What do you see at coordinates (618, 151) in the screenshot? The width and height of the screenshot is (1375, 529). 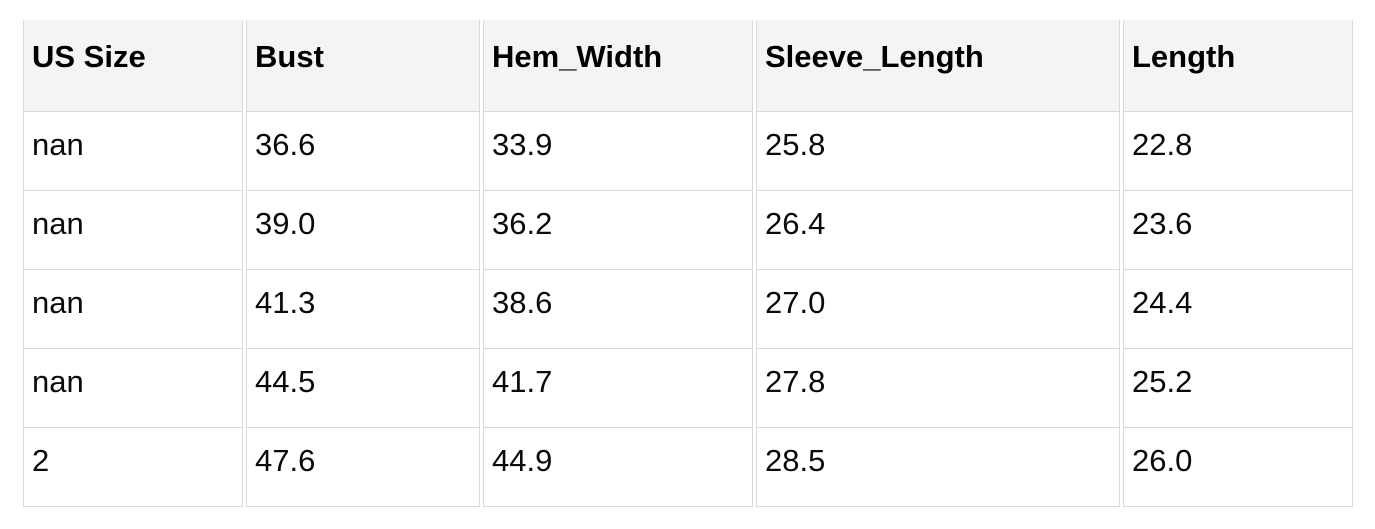 I see `table-cell: 33.9` at bounding box center [618, 151].